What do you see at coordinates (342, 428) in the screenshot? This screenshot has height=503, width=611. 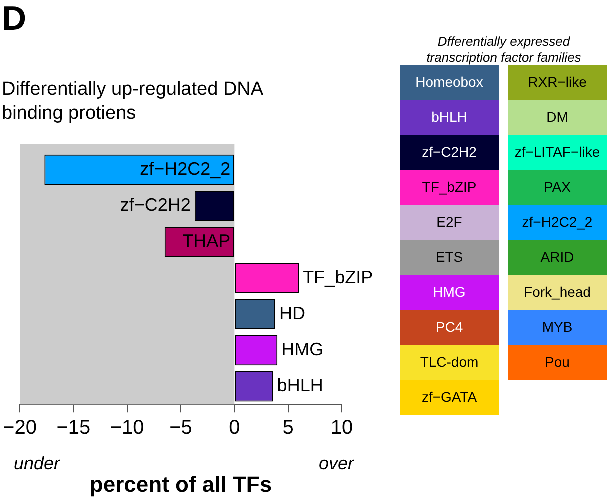 I see `x-tick-label: 10` at bounding box center [342, 428].